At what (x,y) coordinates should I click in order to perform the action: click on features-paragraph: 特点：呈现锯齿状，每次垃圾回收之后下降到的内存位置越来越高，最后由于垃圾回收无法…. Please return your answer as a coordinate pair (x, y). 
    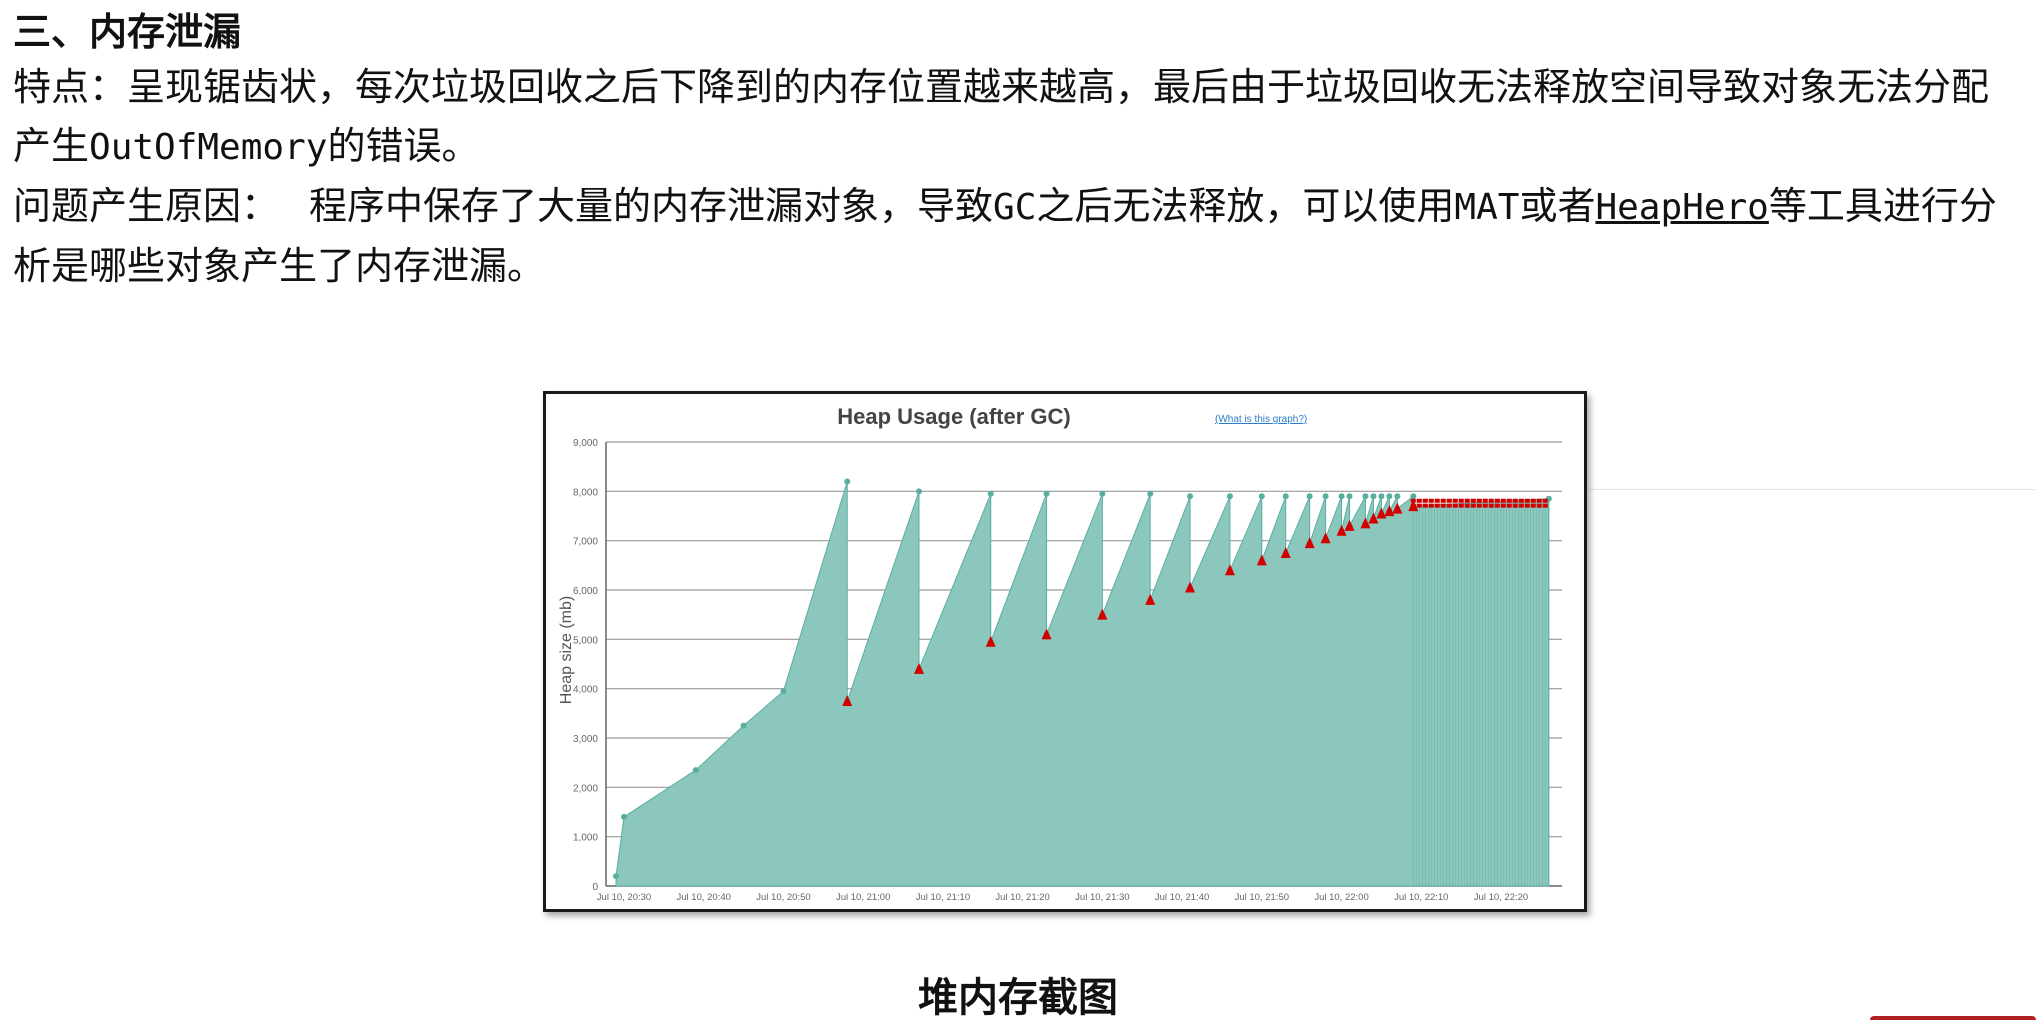
    Looking at the image, I should click on (1018, 117).